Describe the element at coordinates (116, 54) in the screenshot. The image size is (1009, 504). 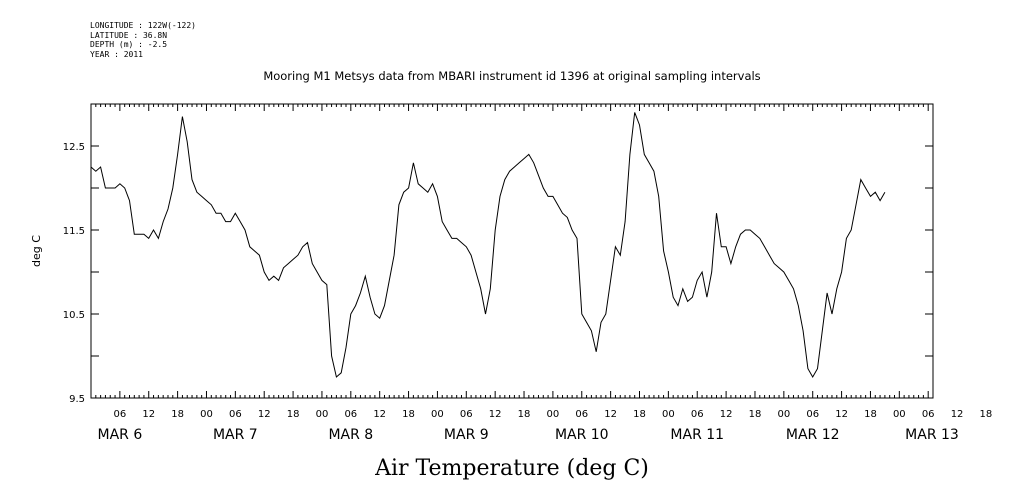
I see `year-text: YEAR : 2011` at that location.